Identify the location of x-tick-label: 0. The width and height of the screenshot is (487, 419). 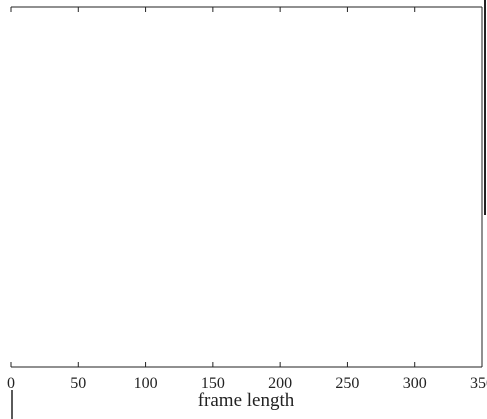
(11, 383).